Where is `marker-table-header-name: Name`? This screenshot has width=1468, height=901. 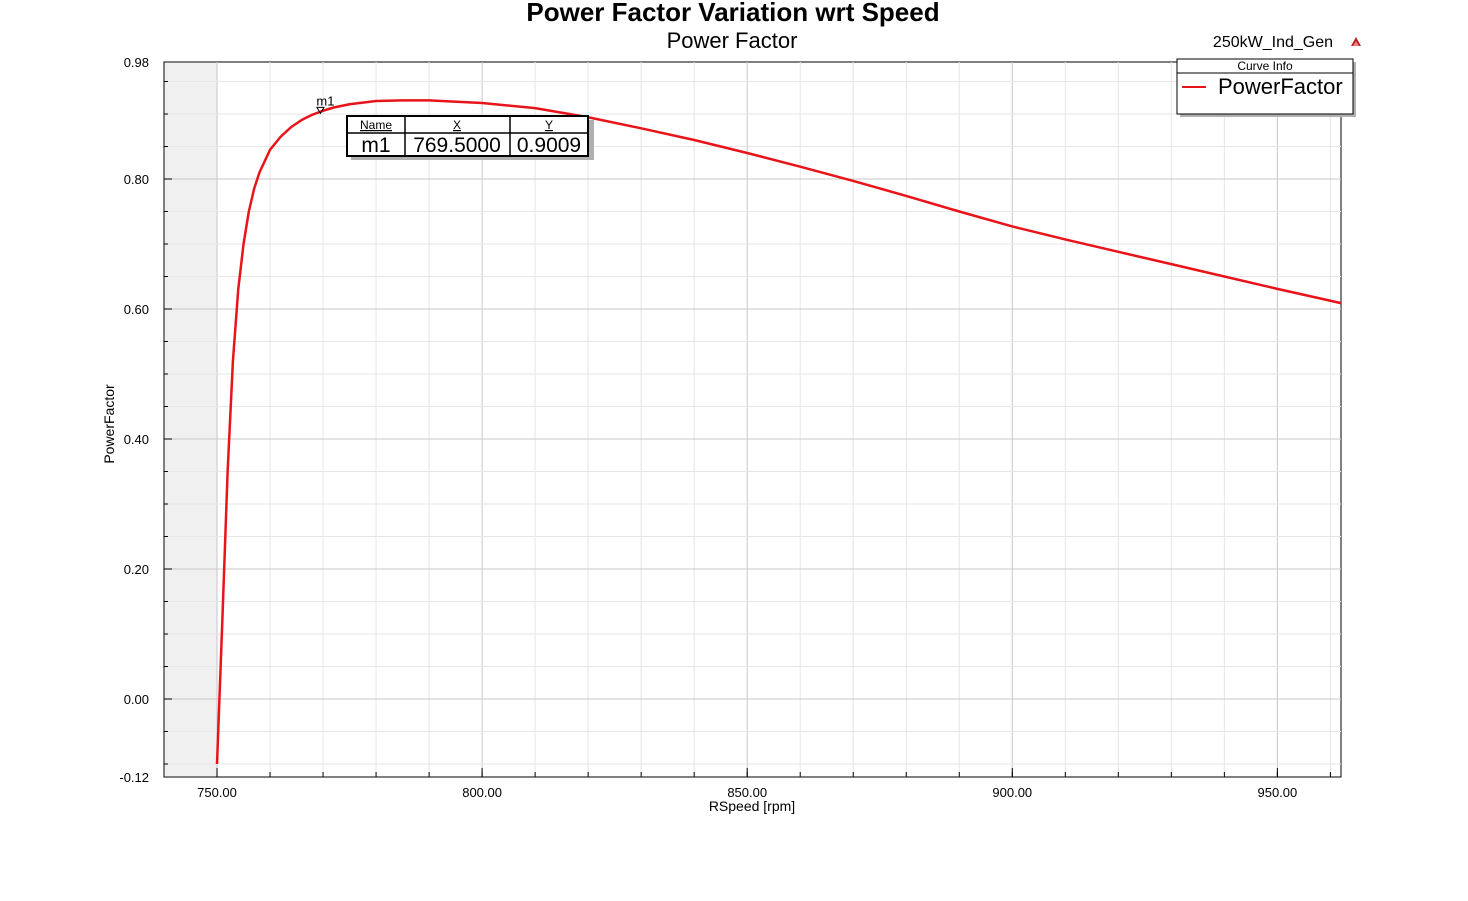 marker-table-header-name: Name is located at coordinates (376, 125).